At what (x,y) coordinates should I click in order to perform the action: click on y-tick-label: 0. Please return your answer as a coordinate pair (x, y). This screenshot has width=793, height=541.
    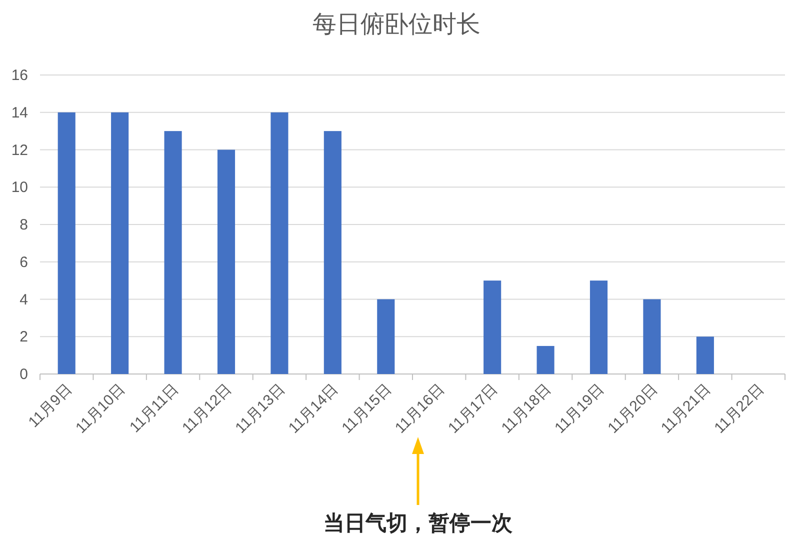
    Looking at the image, I should click on (24, 374).